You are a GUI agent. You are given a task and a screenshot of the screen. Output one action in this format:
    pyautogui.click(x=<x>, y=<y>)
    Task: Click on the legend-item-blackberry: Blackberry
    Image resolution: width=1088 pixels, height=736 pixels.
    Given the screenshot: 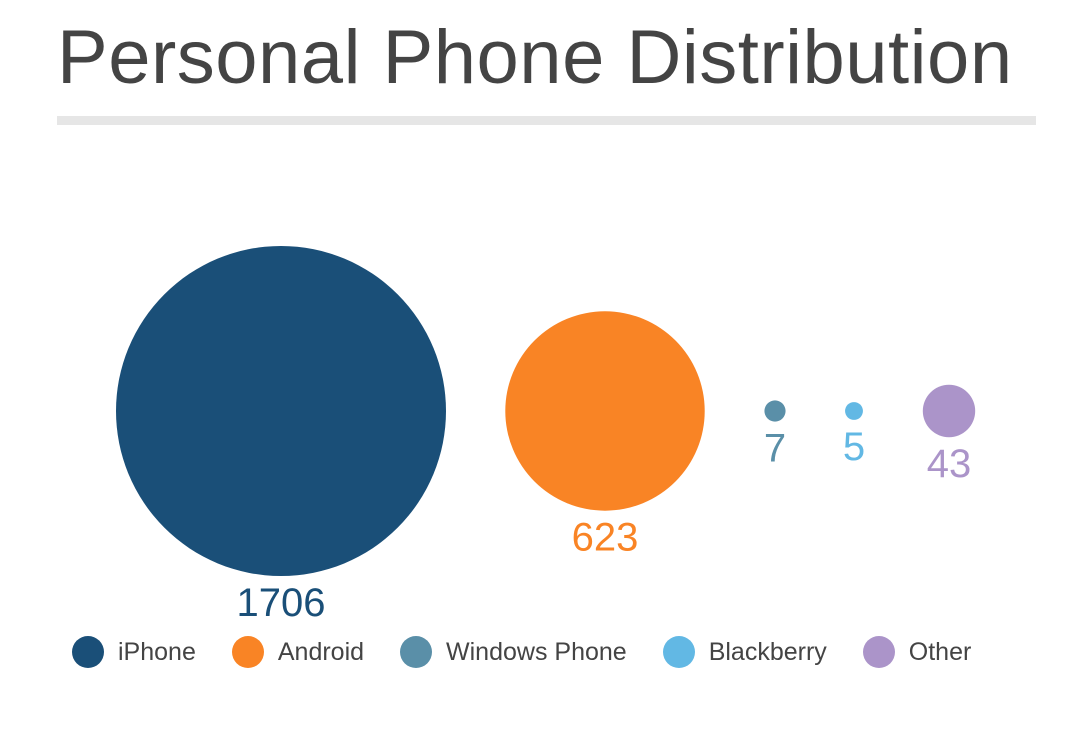 What is the action you would take?
    pyautogui.click(x=744, y=652)
    